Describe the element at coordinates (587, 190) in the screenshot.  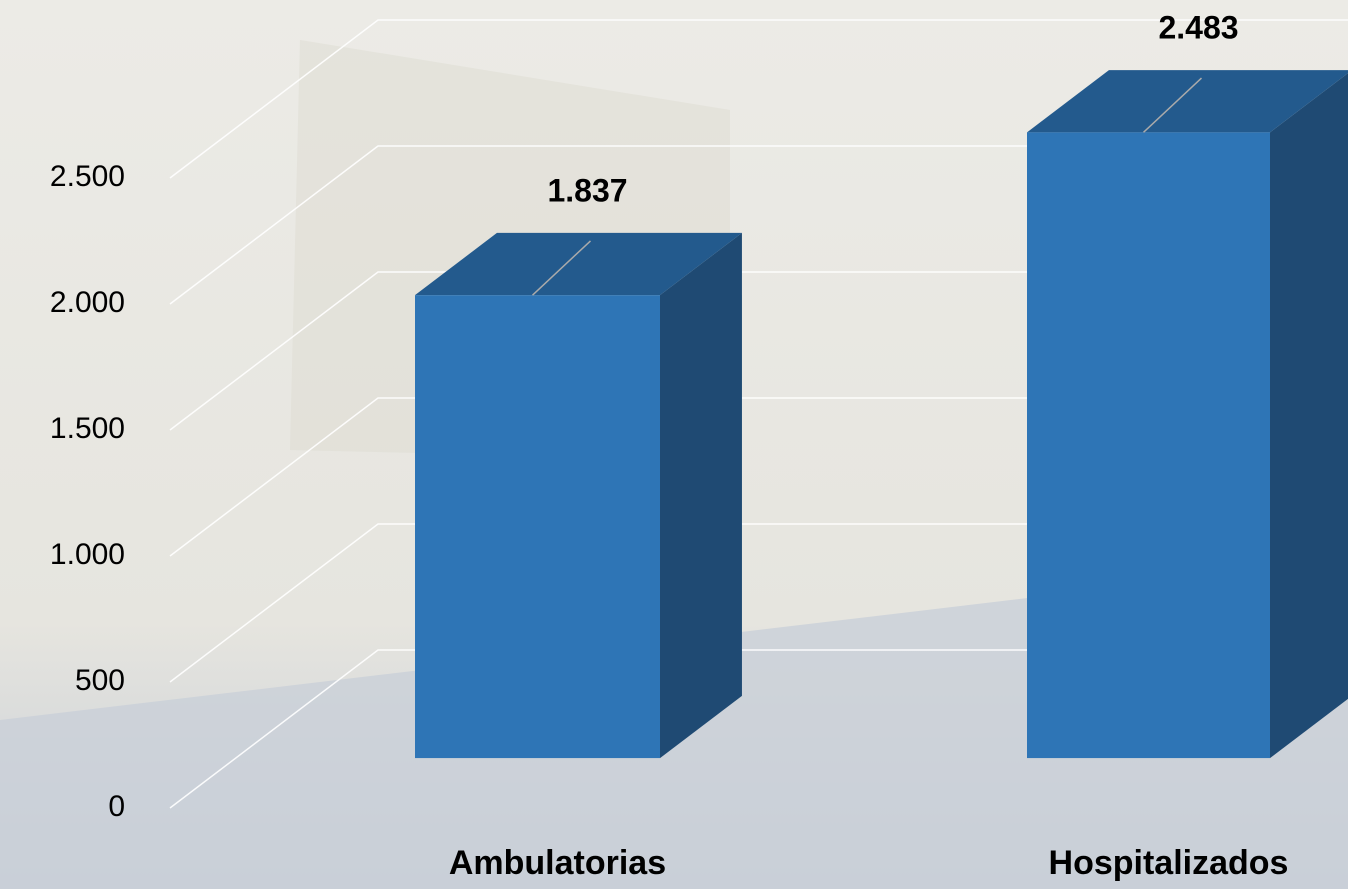
I see `value-label: 1.837` at that location.